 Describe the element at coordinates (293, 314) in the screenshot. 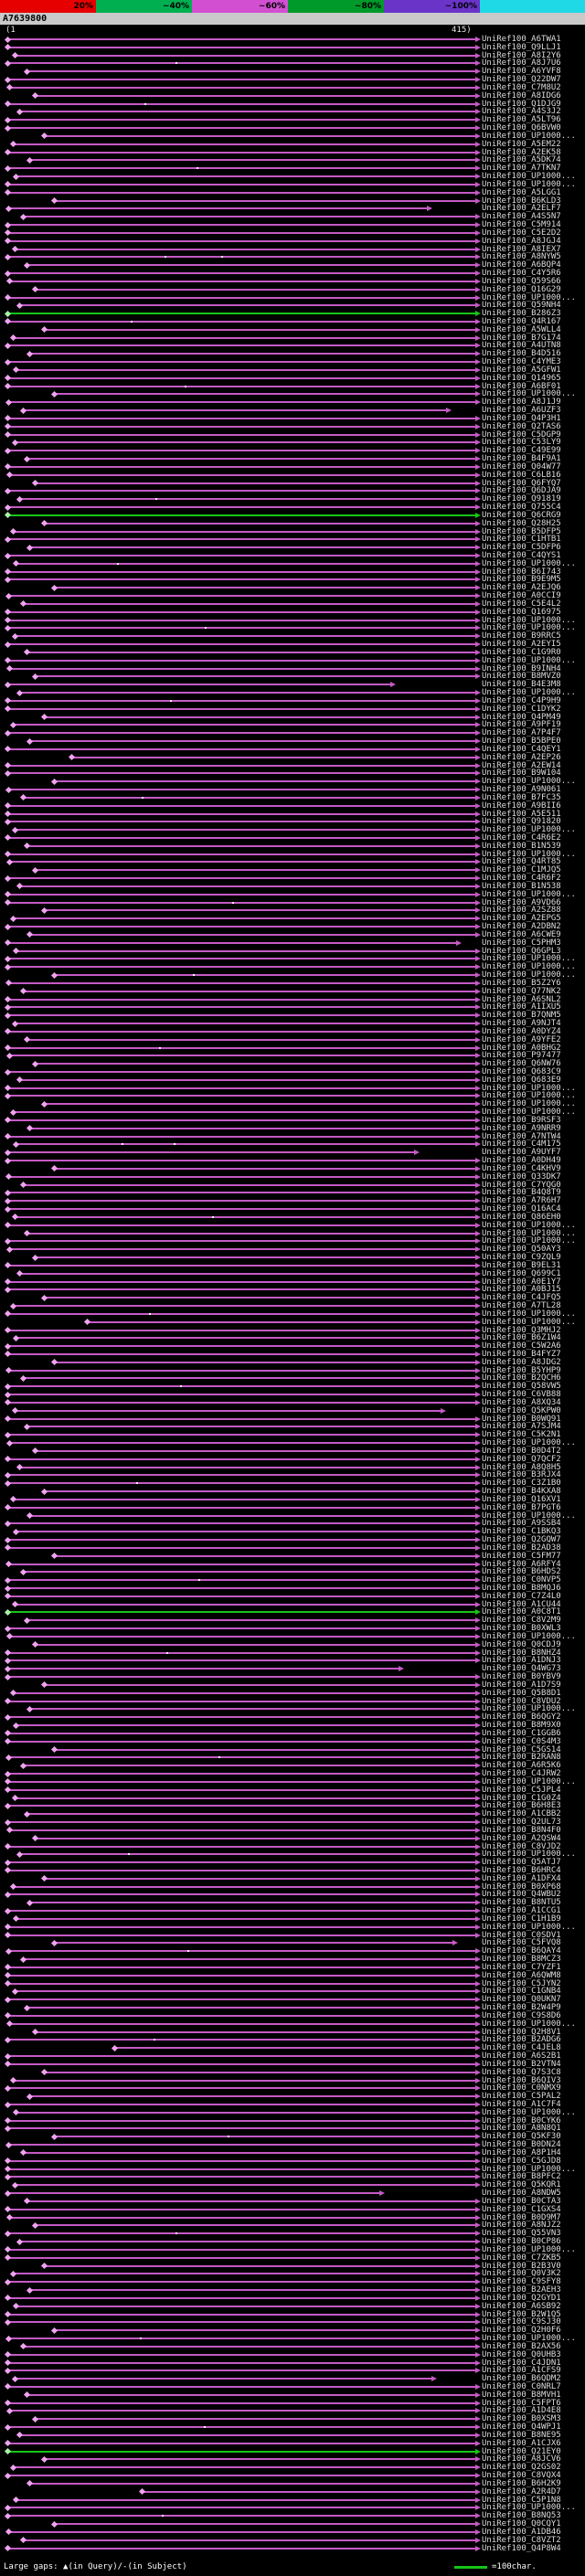

I see `hit-row: UniRef100_B286Z3` at that location.